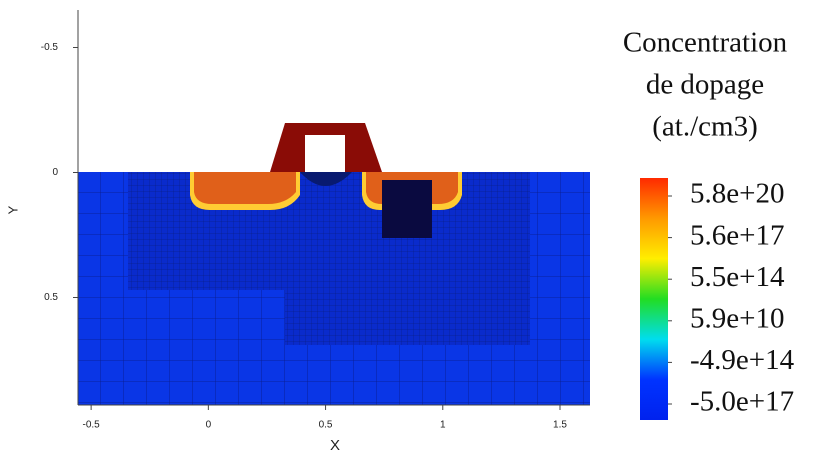 The image size is (827, 457). I want to click on title-line: de dopage, so click(705, 85).